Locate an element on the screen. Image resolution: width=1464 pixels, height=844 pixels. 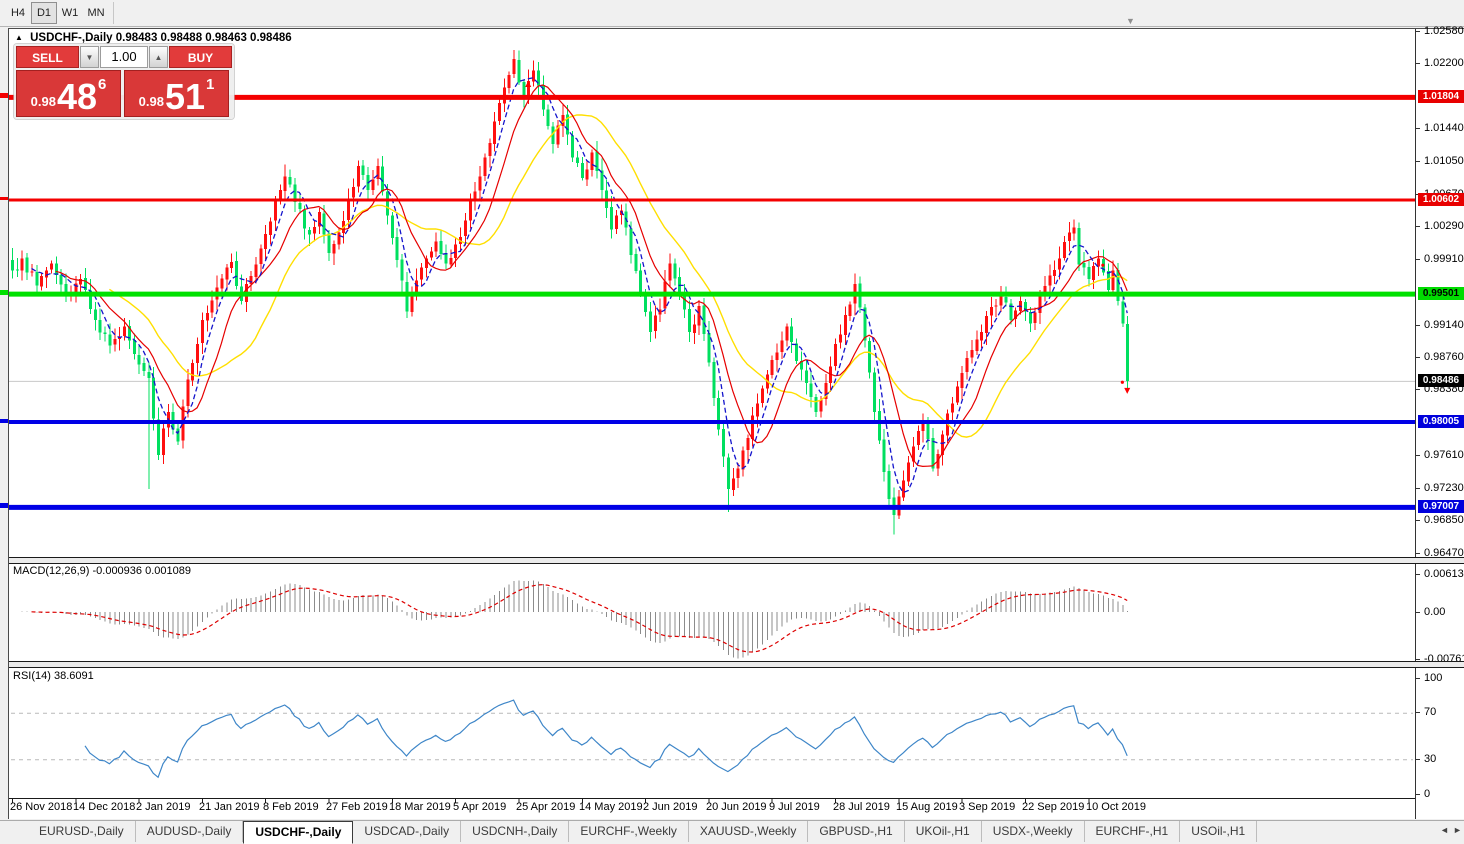
buy-price-pip: 1 is located at coordinates (210, 84).